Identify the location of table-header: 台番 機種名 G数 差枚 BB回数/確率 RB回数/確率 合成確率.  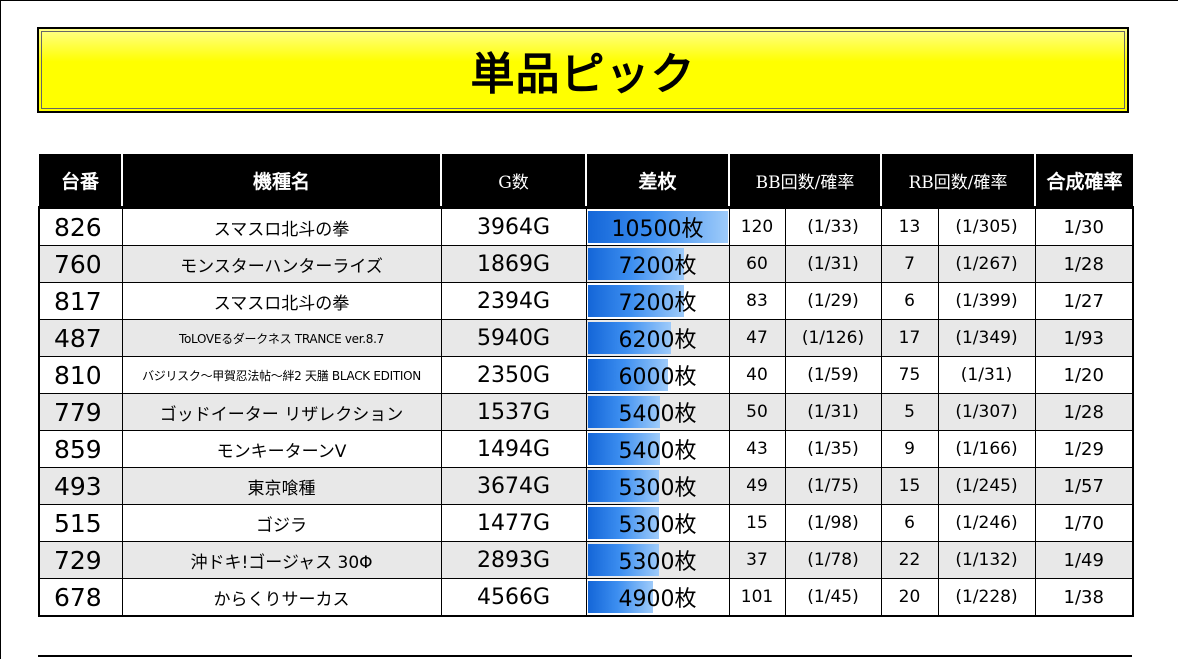
(586, 181).